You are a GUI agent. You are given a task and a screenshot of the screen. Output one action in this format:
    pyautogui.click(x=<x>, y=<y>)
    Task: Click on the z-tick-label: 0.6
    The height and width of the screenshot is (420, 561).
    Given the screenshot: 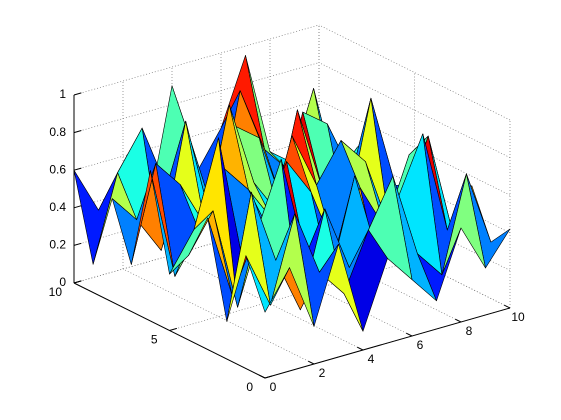 What is the action you would take?
    pyautogui.click(x=57, y=169)
    